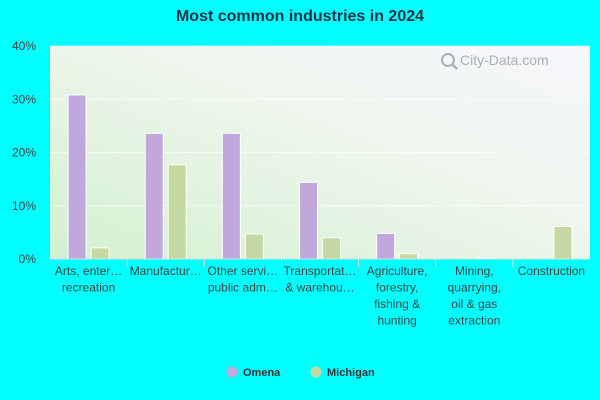  Describe the element at coordinates (397, 296) in the screenshot. I see `x-tick-label: Agriculture, forestry, fishing & hunting` at that location.